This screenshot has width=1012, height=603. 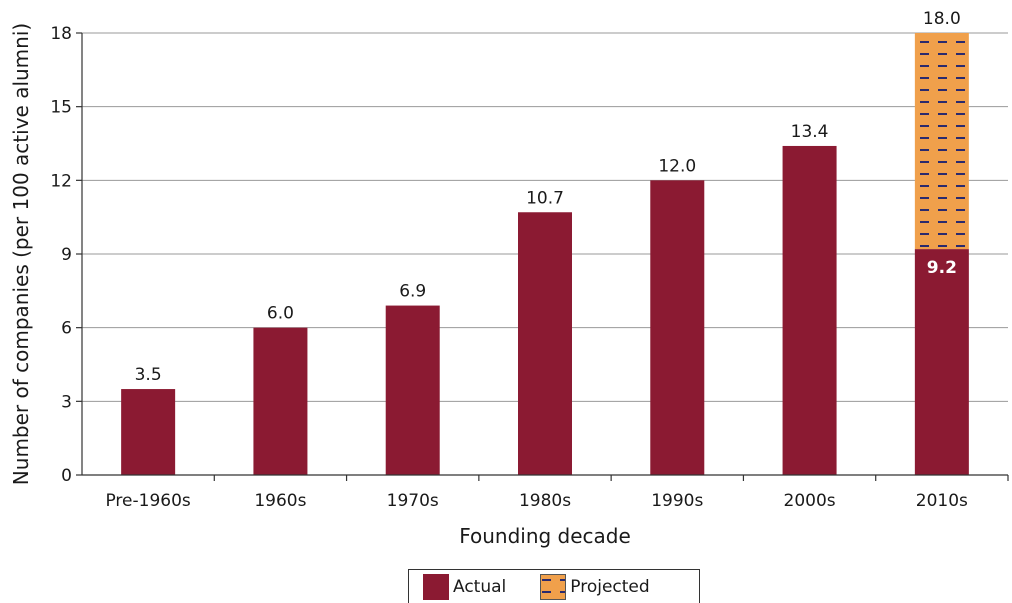 What do you see at coordinates (61, 108) in the screenshot?
I see `y-tick-label: 15` at bounding box center [61, 108].